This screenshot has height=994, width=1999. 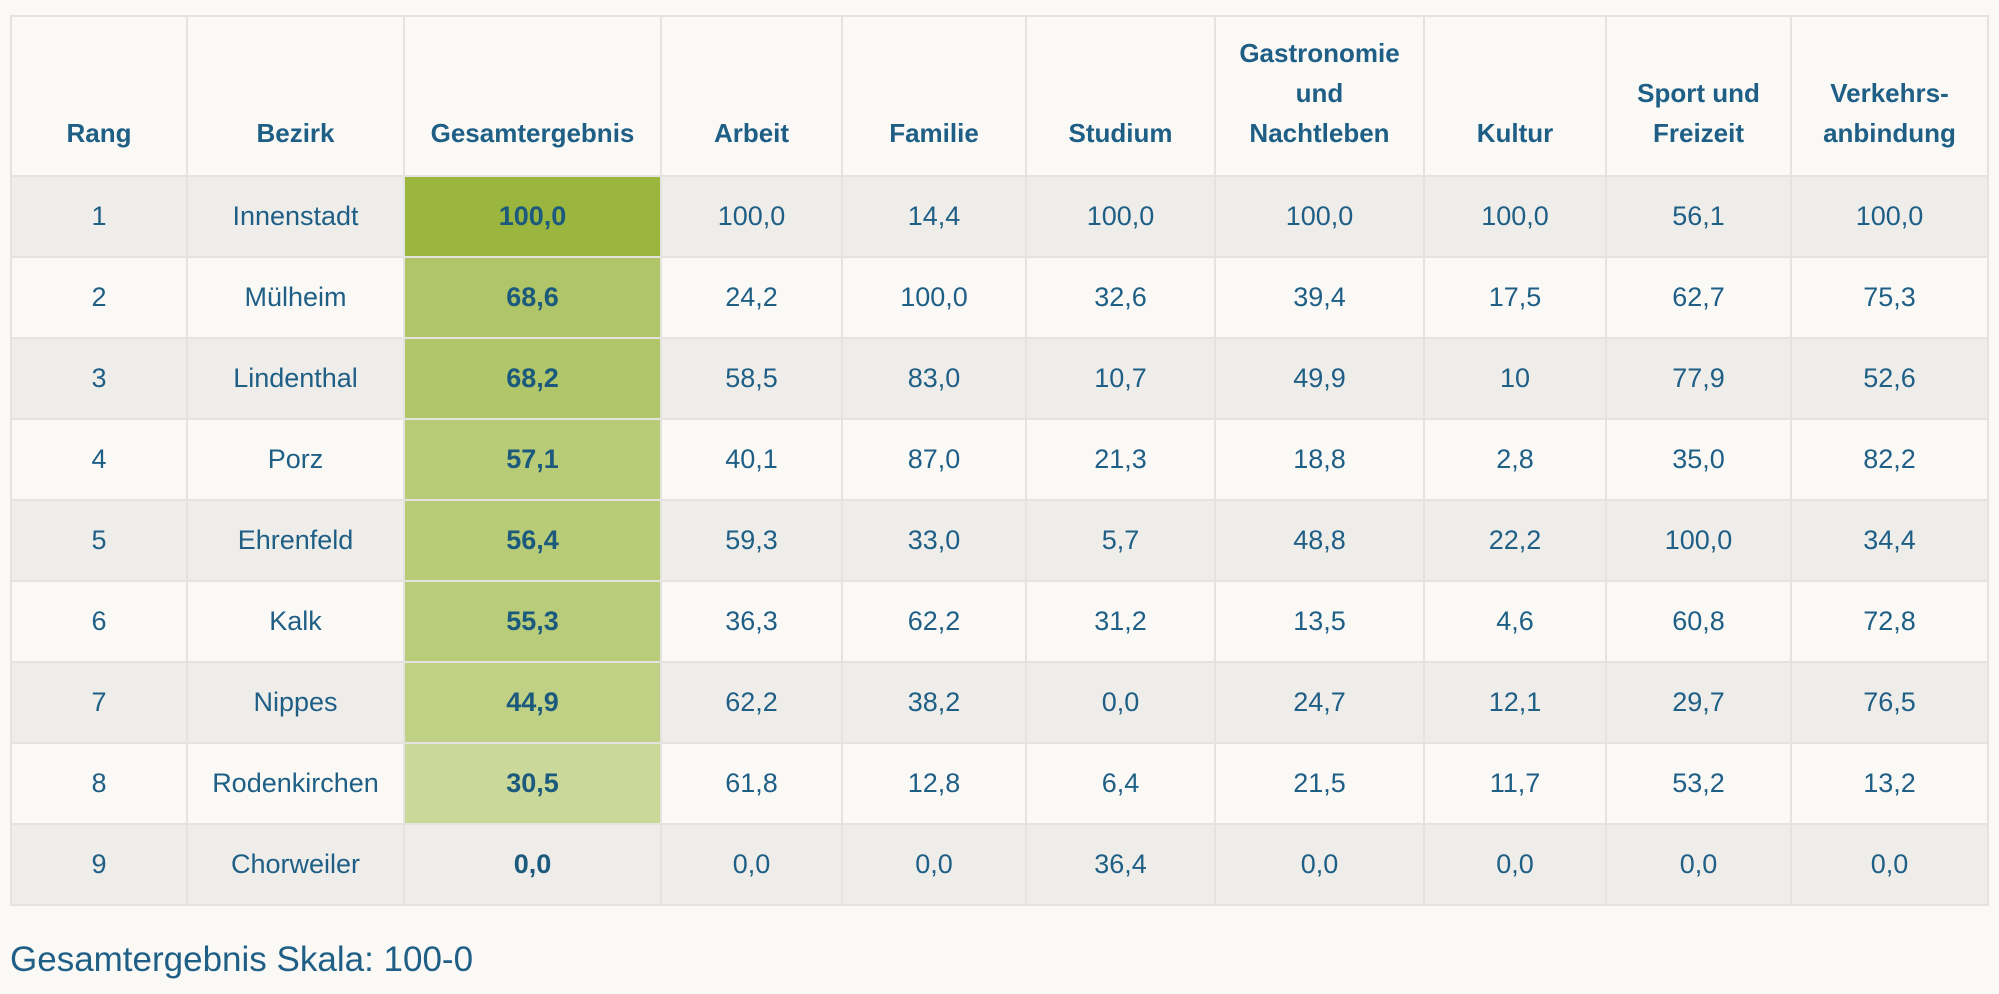 What do you see at coordinates (1515, 378) in the screenshot?
I see `cell-kultur: 10` at bounding box center [1515, 378].